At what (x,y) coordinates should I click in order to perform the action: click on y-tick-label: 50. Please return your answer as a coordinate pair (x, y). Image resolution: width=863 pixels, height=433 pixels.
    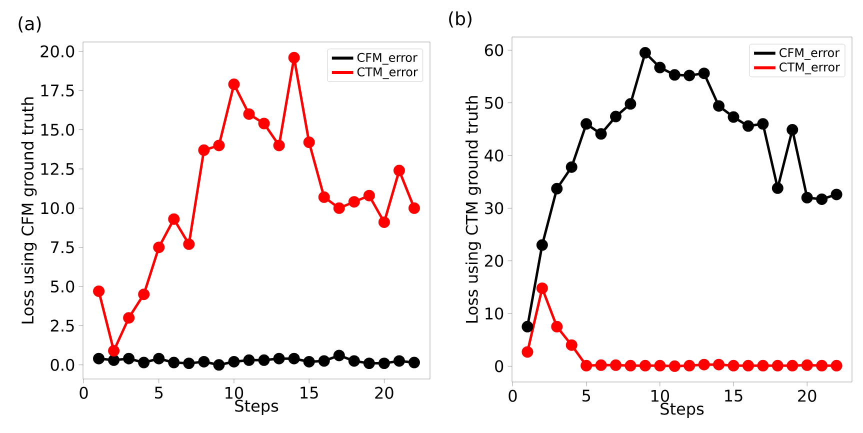
    Looking at the image, I should click on (494, 102).